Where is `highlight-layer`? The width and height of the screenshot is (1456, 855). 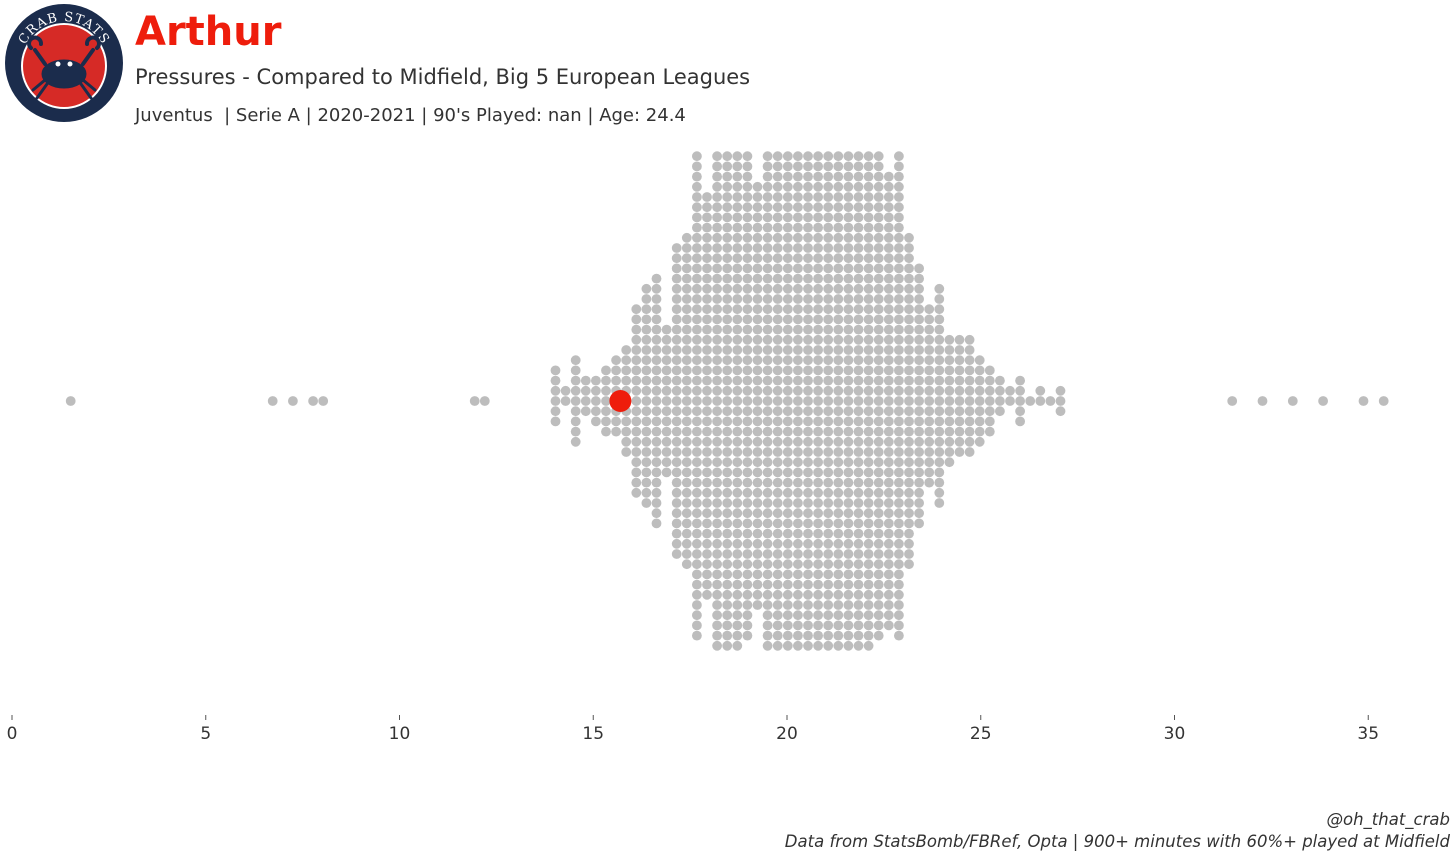 highlight-layer is located at coordinates (620, 401).